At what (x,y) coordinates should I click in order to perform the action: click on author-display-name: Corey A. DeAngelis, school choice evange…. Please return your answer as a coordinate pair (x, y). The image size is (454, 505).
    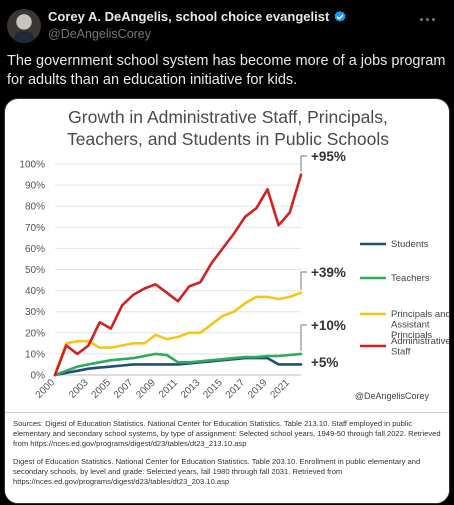
    Looking at the image, I should click on (189, 16).